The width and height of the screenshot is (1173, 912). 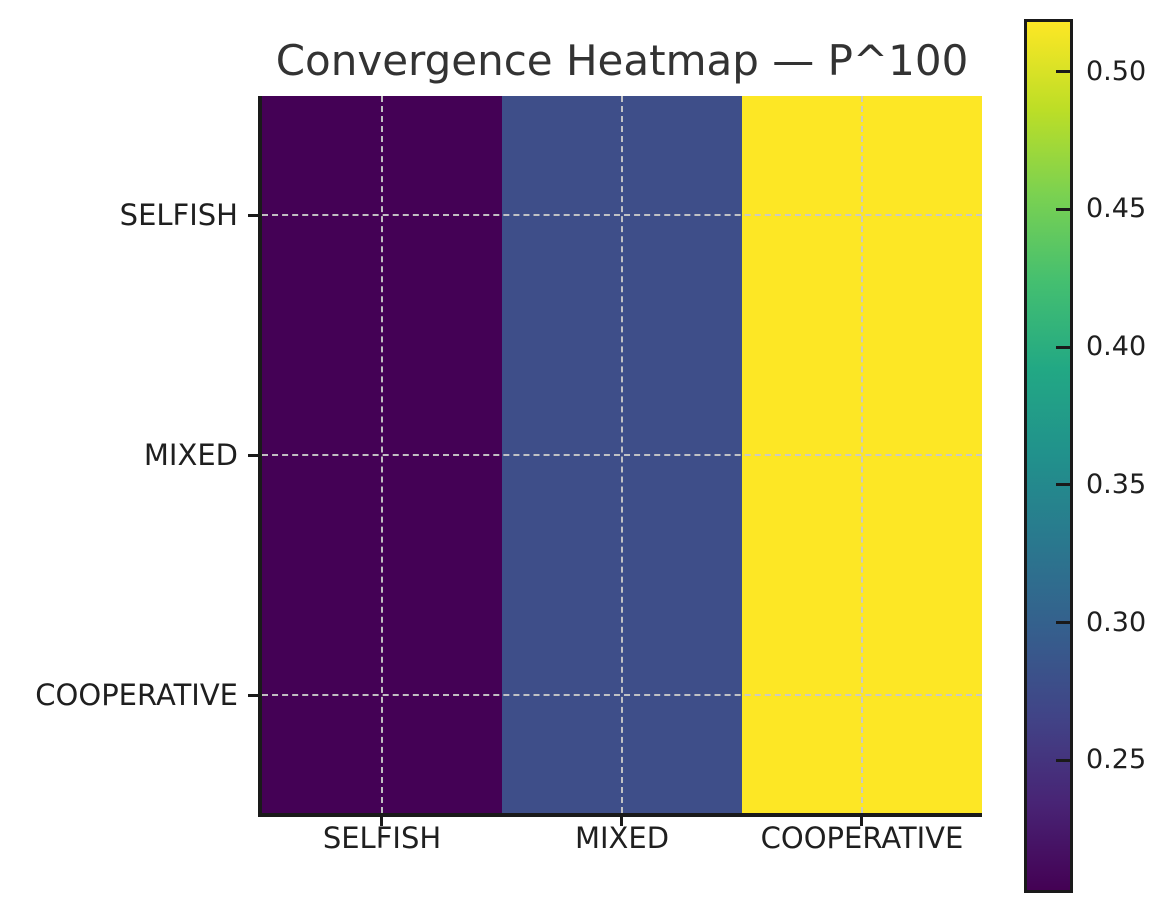 I want to click on y-tick-label-mixed: MIXED, so click(x=190, y=455).